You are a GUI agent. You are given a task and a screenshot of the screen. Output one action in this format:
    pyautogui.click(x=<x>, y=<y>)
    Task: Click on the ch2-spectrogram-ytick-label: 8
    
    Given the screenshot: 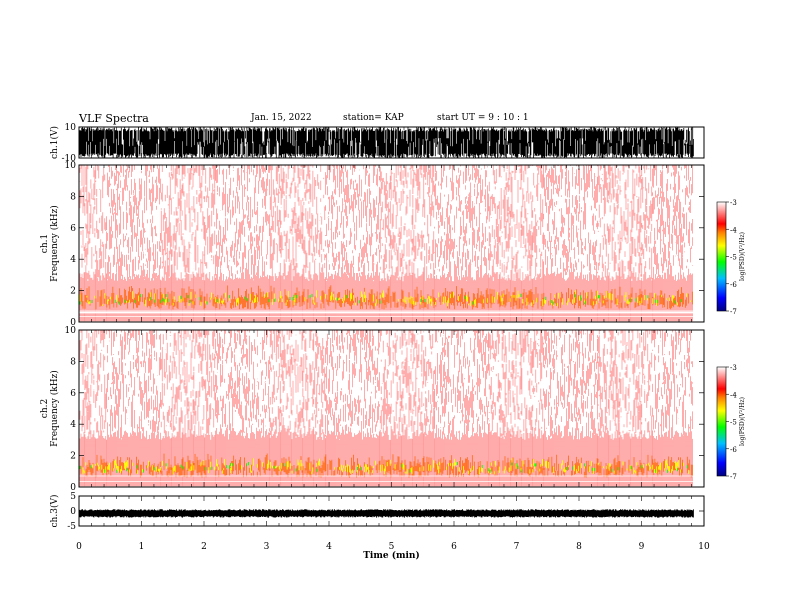 What is the action you would take?
    pyautogui.click(x=73, y=362)
    